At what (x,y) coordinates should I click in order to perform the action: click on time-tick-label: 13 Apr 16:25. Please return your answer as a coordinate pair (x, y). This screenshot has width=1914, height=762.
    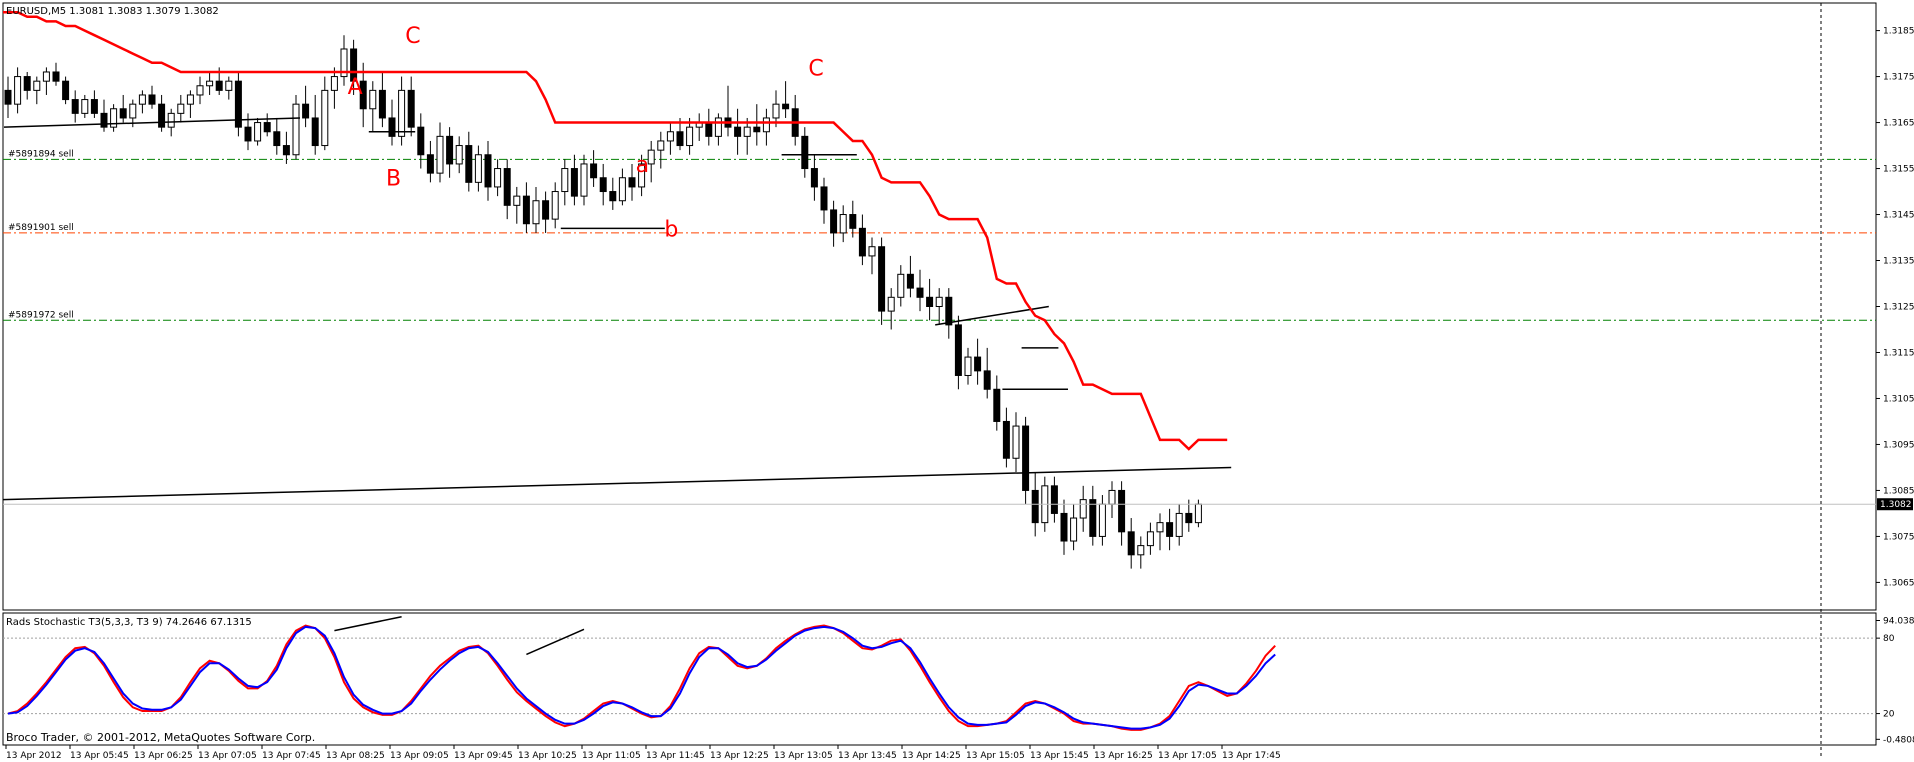
    Looking at the image, I should click on (1123, 756).